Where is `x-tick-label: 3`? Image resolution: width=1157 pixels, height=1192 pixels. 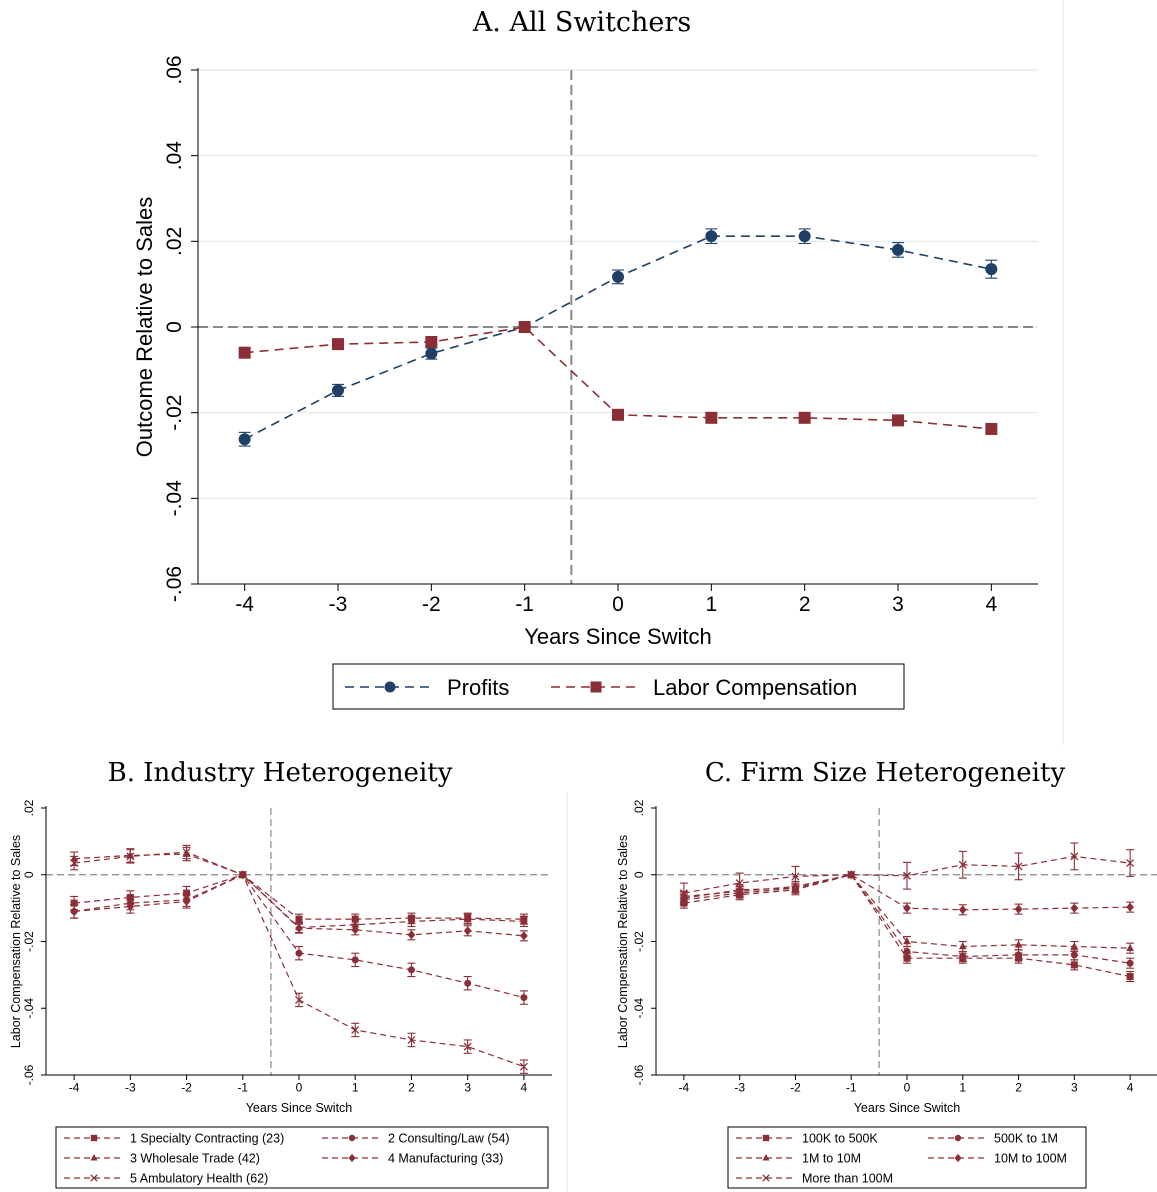
x-tick-label: 3 is located at coordinates (467, 1087).